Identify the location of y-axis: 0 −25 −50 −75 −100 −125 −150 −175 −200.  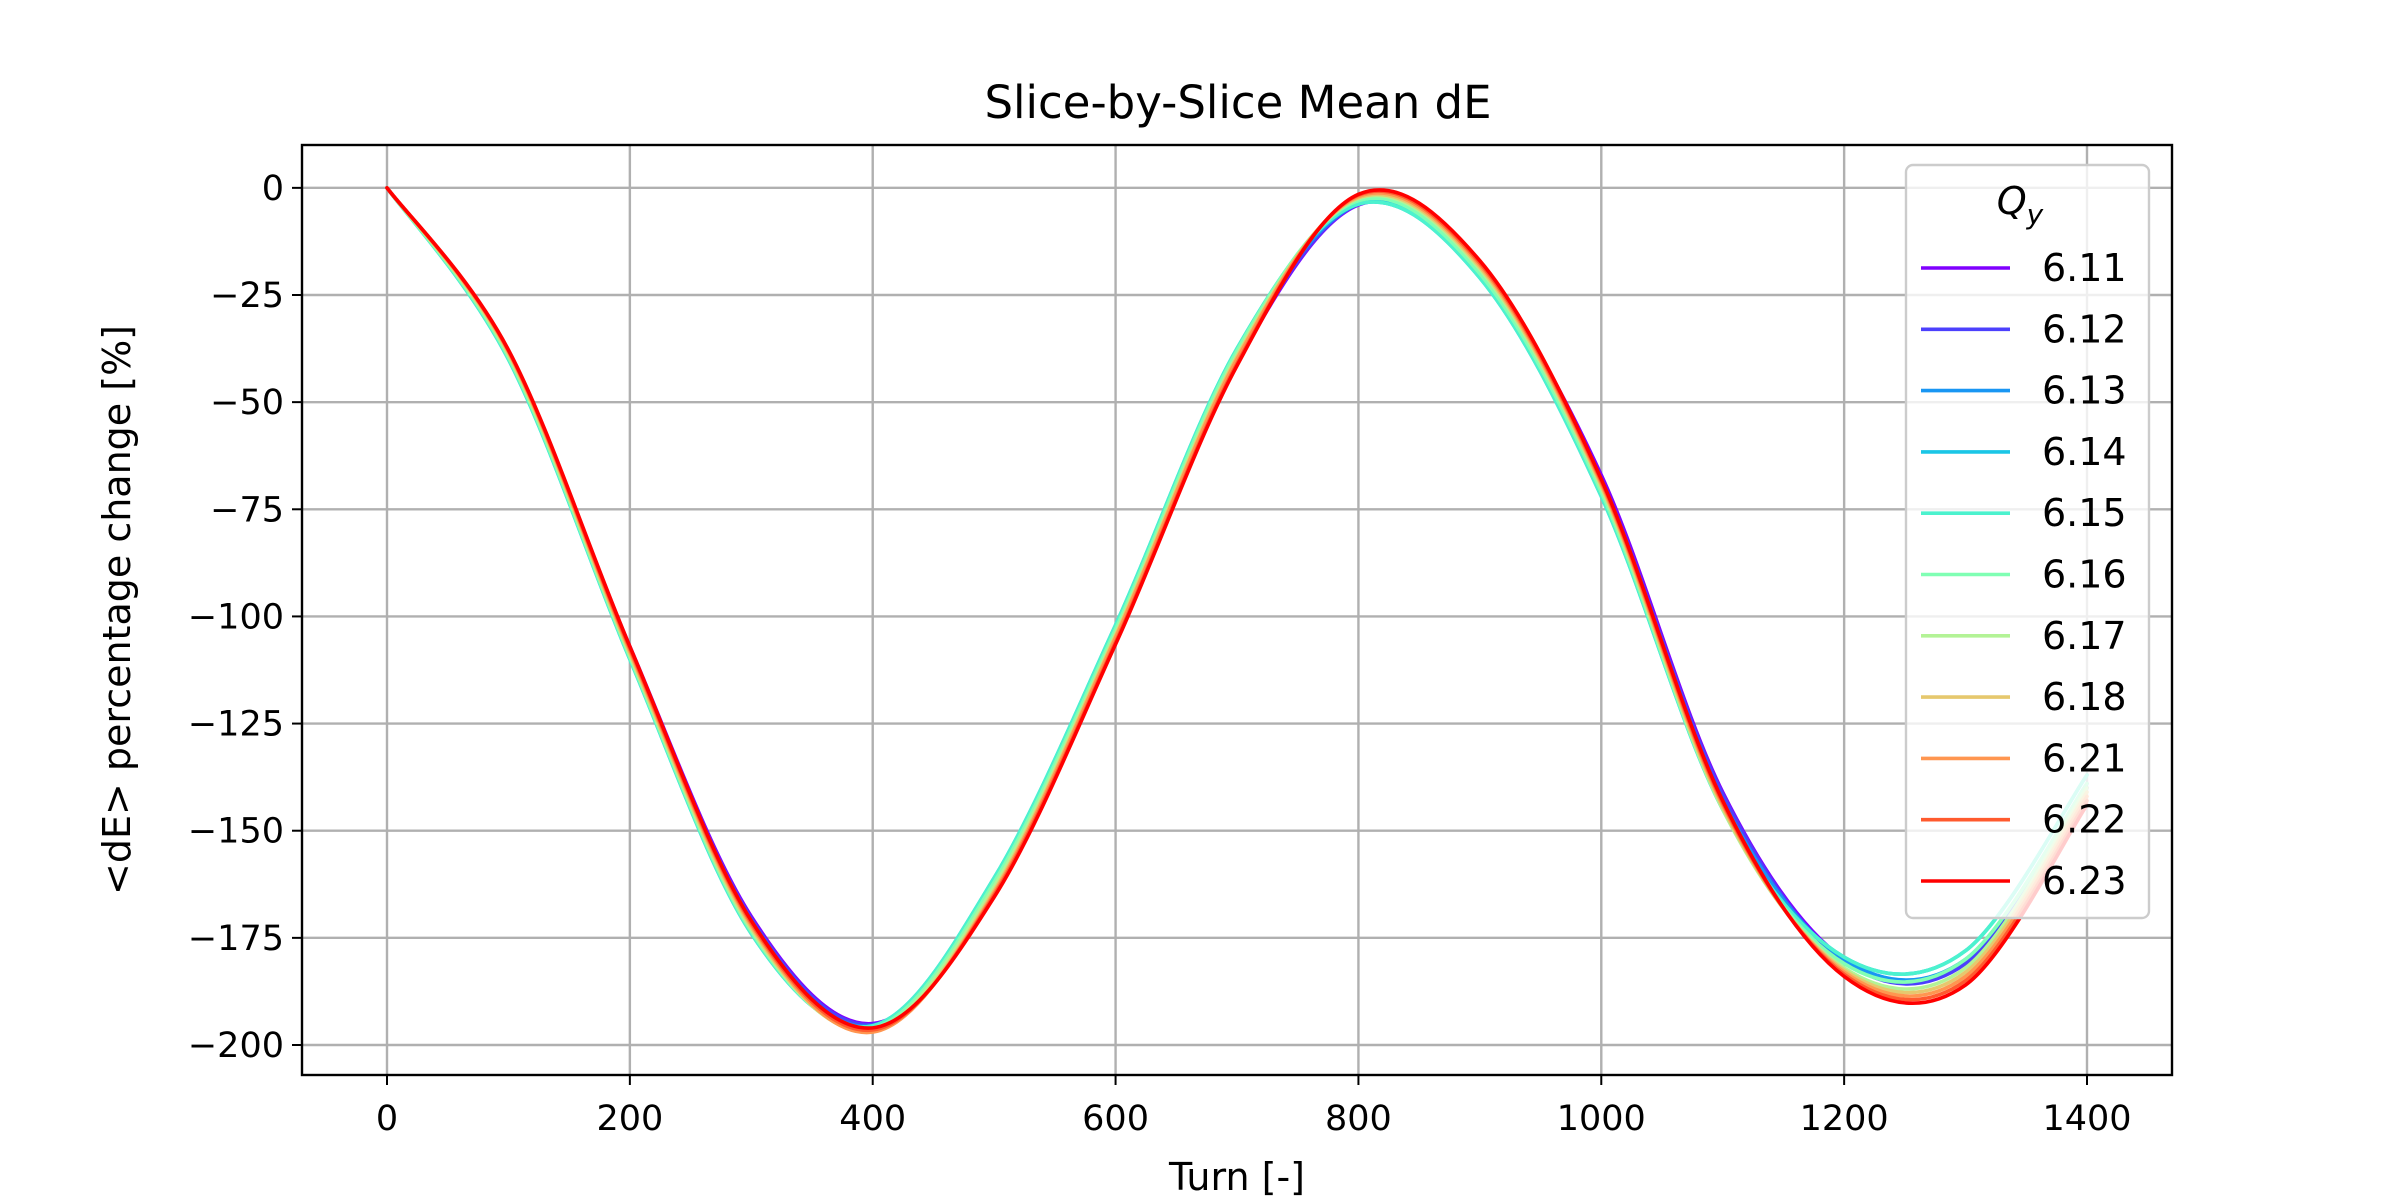
(245, 617).